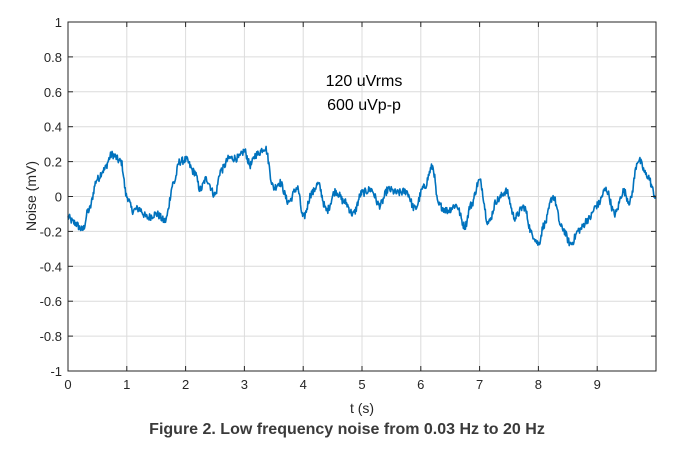 The image size is (694, 449). I want to click on y-tick-label: -0.4, so click(51, 266).